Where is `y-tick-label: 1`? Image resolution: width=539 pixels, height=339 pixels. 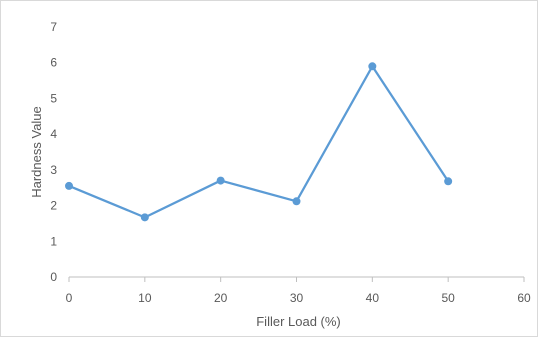 y-tick-label: 1 is located at coordinates (53, 241).